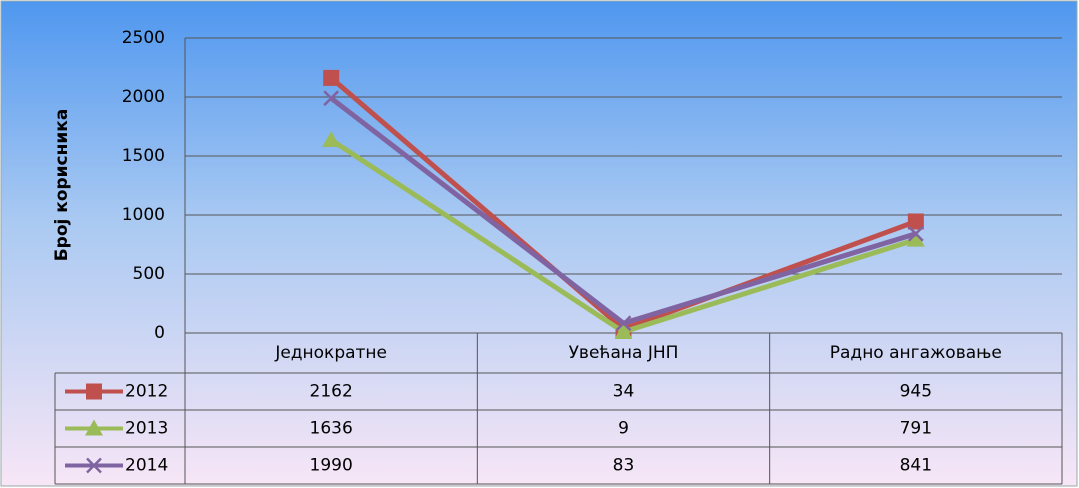 This screenshot has width=1079, height=488. What do you see at coordinates (916, 353) in the screenshot?
I see `x-tick-label: Радно ангажовање` at bounding box center [916, 353].